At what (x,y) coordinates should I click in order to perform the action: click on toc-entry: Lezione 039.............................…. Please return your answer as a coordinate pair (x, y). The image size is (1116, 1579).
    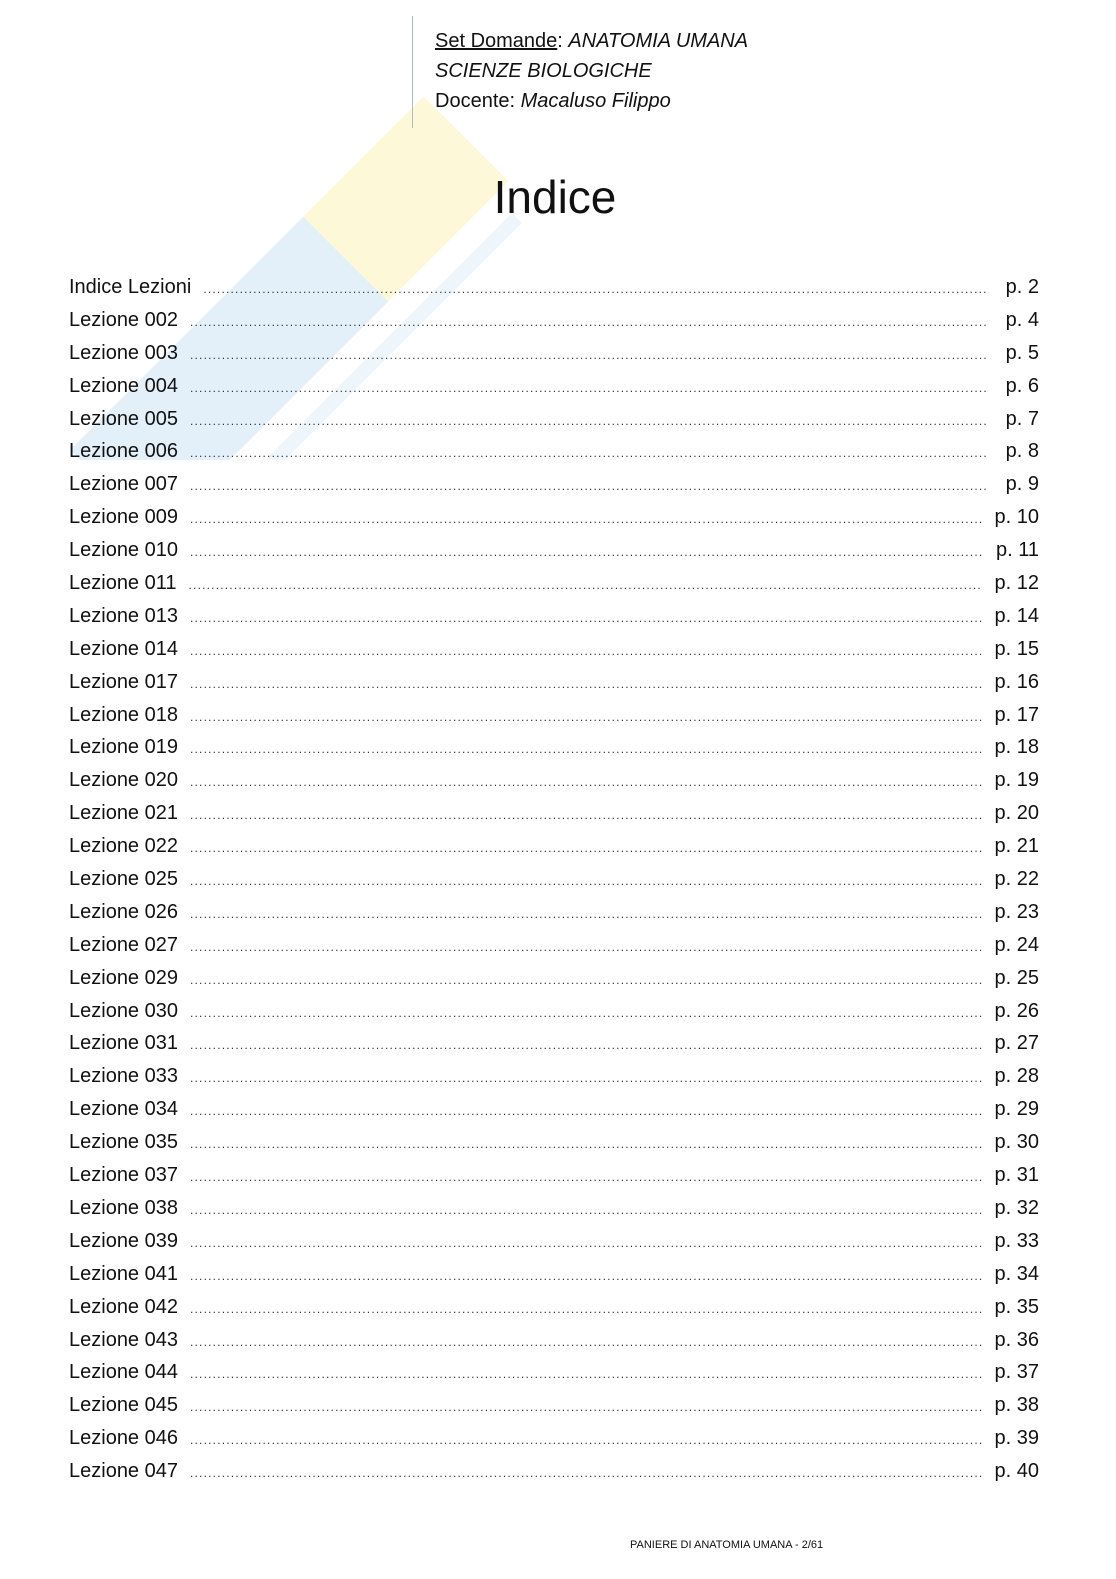
    Looking at the image, I should click on (554, 1246).